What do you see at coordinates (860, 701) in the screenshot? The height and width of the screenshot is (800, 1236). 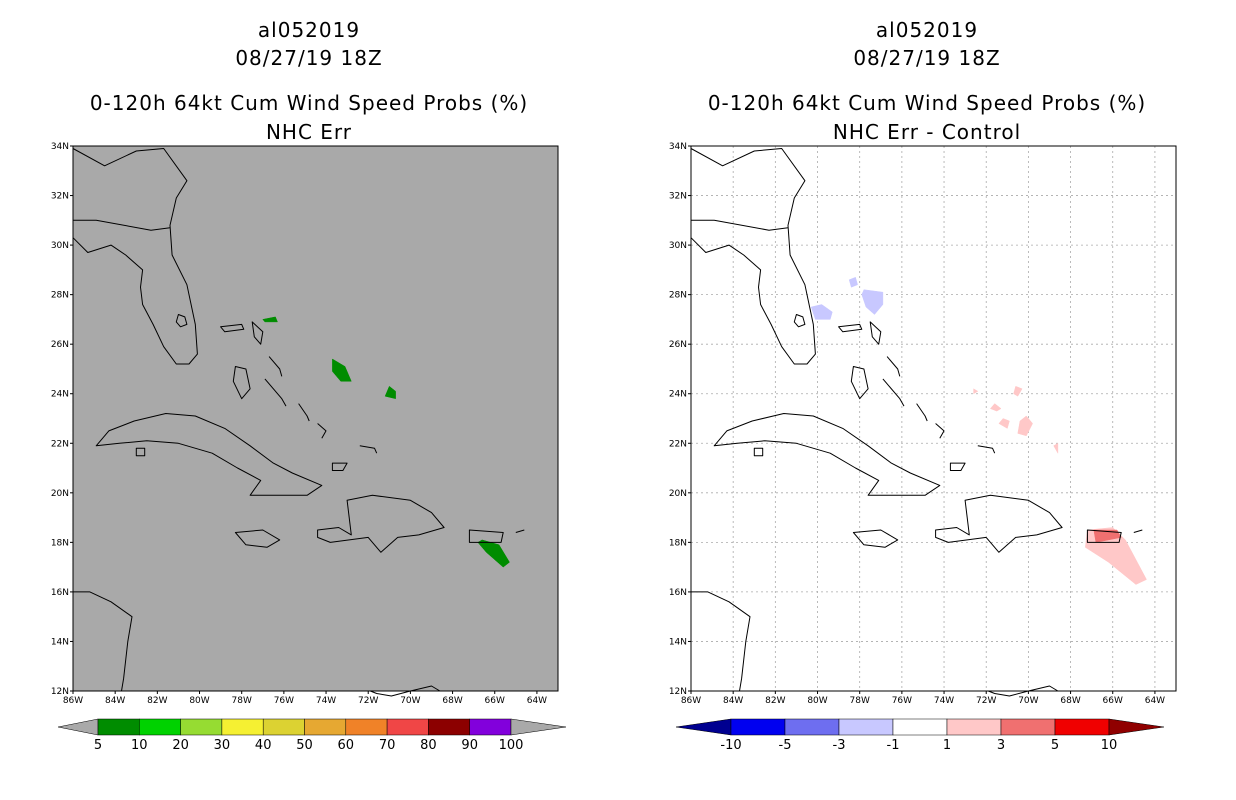 I see `x-tick-label: 78W` at bounding box center [860, 701].